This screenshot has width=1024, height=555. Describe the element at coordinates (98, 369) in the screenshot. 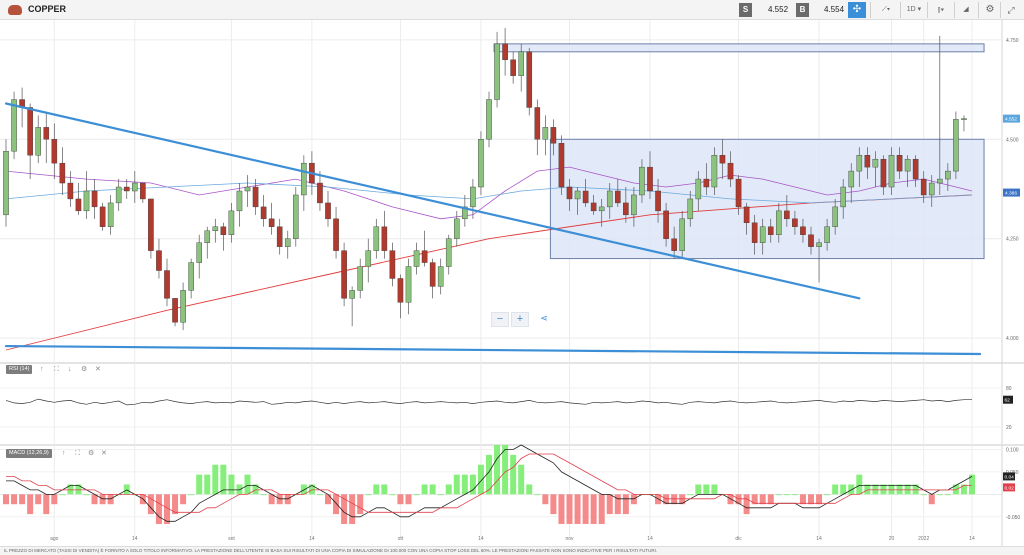

I see `rsi-close-icon: ✕` at that location.